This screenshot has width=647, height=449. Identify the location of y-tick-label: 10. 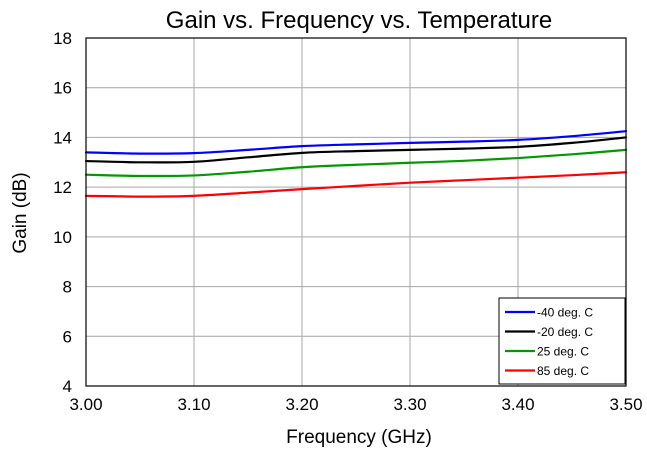
(62, 237).